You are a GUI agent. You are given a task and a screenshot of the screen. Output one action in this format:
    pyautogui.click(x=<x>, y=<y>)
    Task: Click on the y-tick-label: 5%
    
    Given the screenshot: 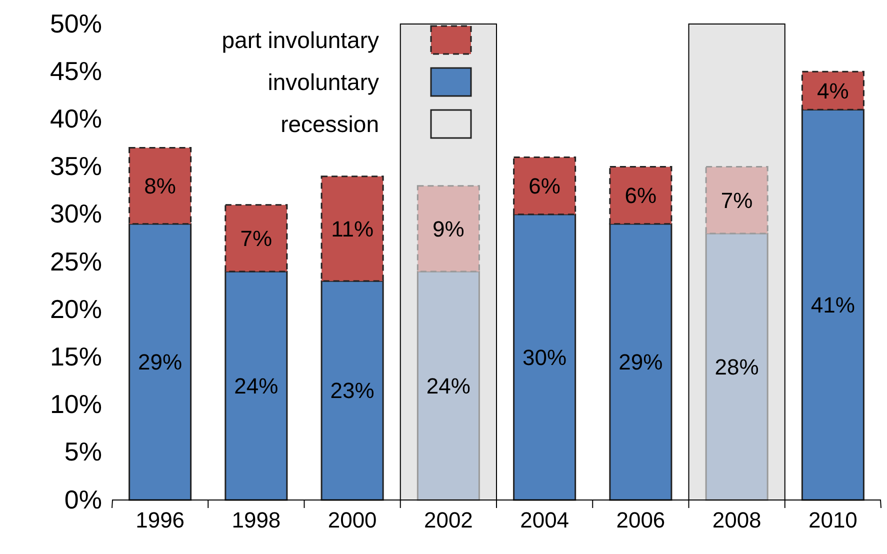 What is the action you would take?
    pyautogui.click(x=83, y=451)
    